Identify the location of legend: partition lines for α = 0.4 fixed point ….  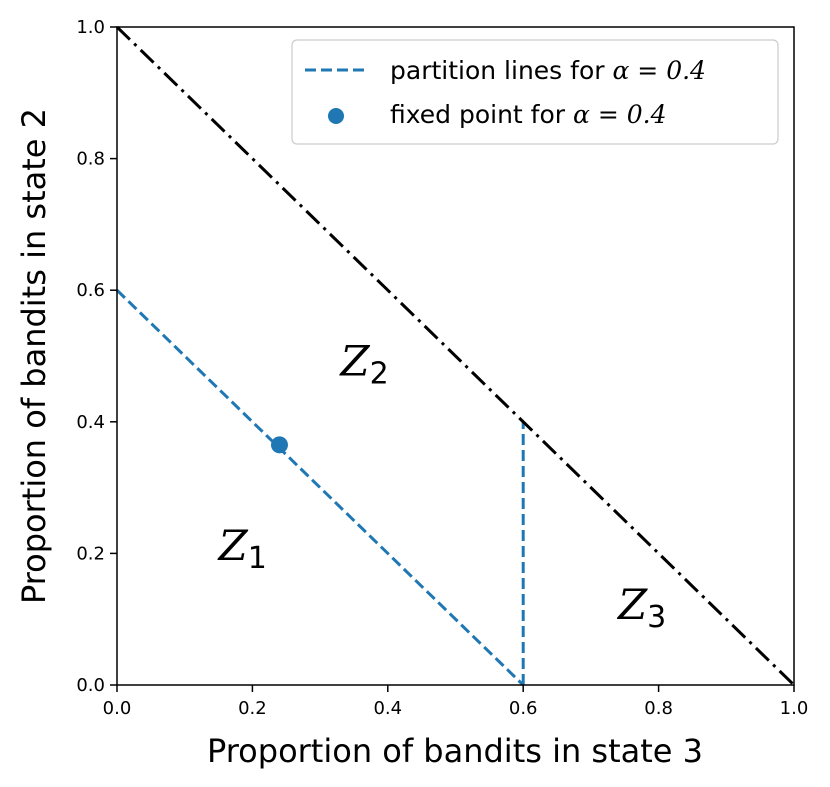
(535, 92).